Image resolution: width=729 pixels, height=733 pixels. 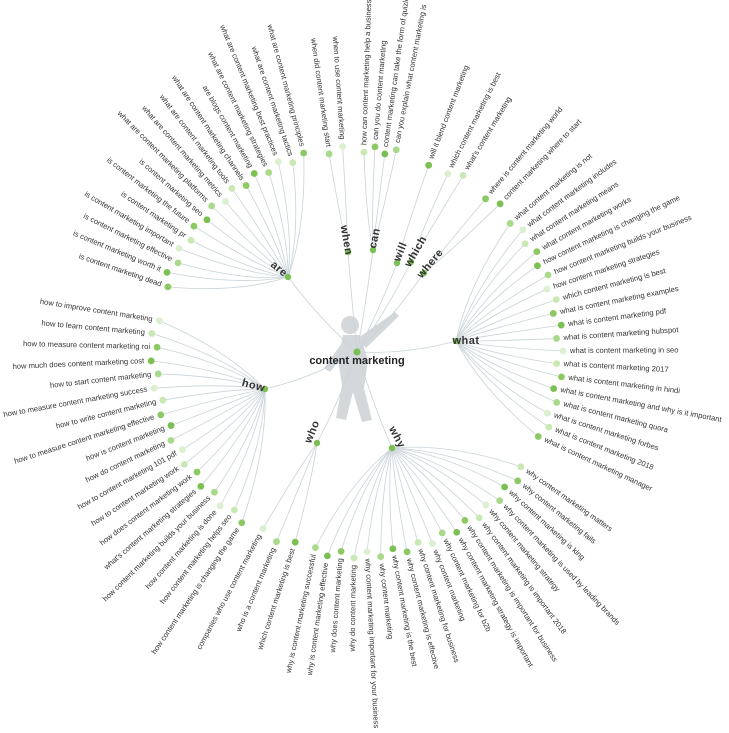 I want to click on leaf-label: when did content marketing start, so click(x=321, y=93).